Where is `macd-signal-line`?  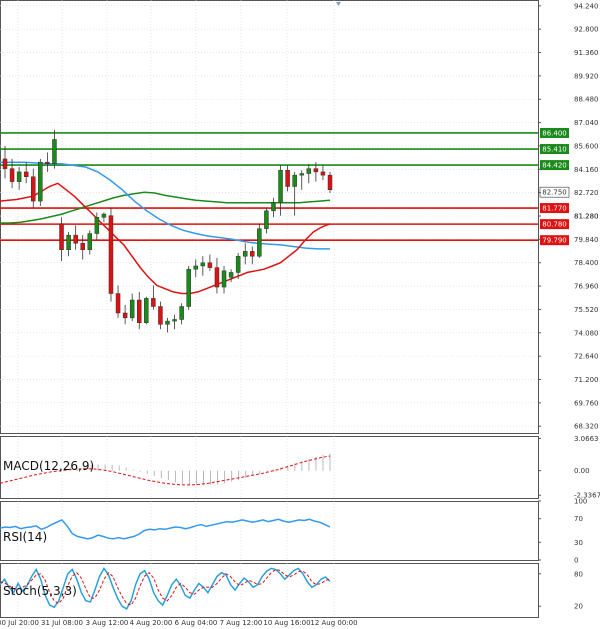 macd-signal-line is located at coordinates (165, 470).